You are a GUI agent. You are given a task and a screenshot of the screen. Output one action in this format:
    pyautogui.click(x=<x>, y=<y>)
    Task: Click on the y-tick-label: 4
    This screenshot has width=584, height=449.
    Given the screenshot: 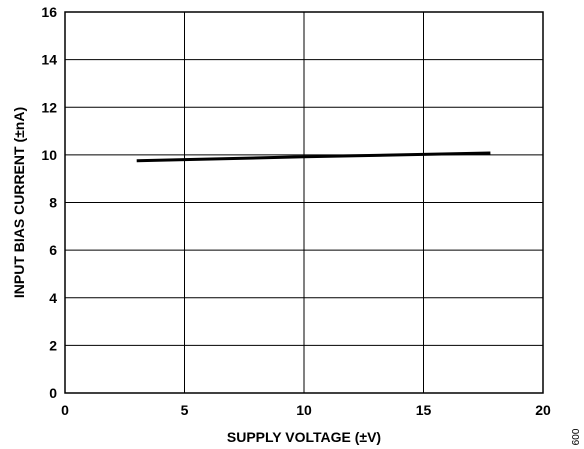 What is the action you would take?
    pyautogui.click(x=53, y=298)
    